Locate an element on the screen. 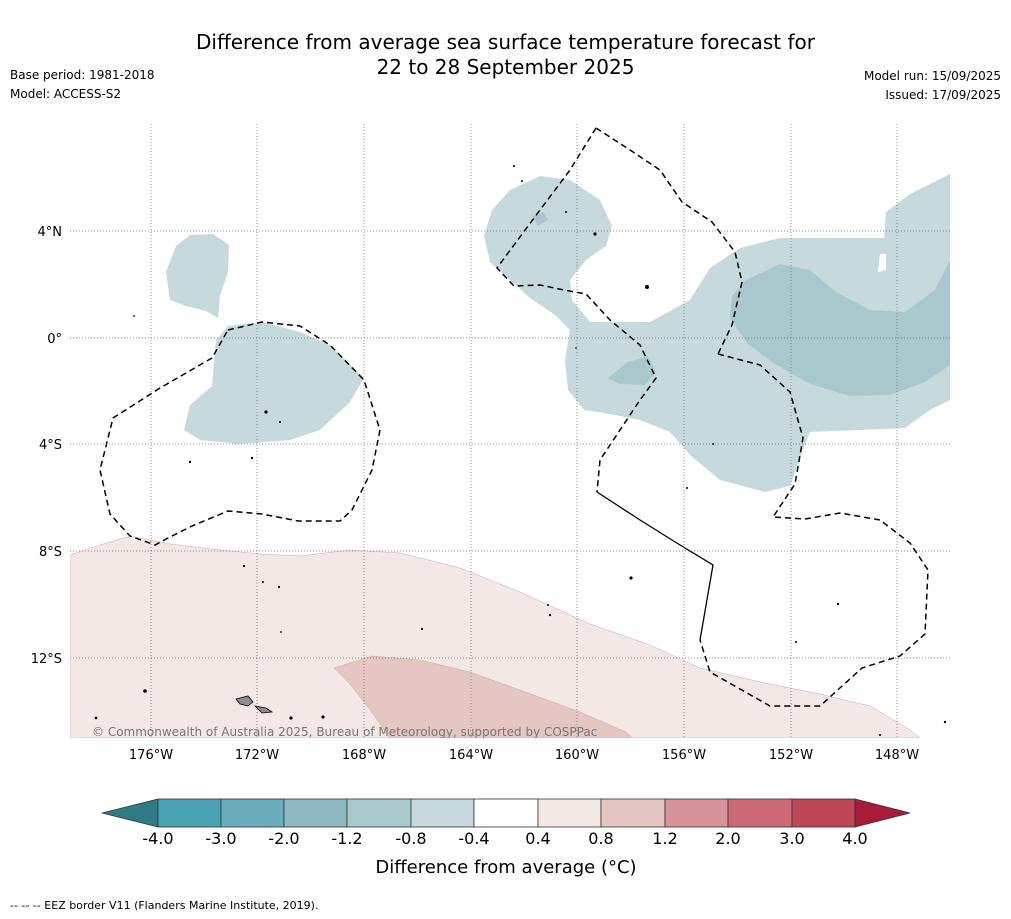 The image size is (1011, 919). warm-anomaly-core-south is located at coordinates (483, 696).